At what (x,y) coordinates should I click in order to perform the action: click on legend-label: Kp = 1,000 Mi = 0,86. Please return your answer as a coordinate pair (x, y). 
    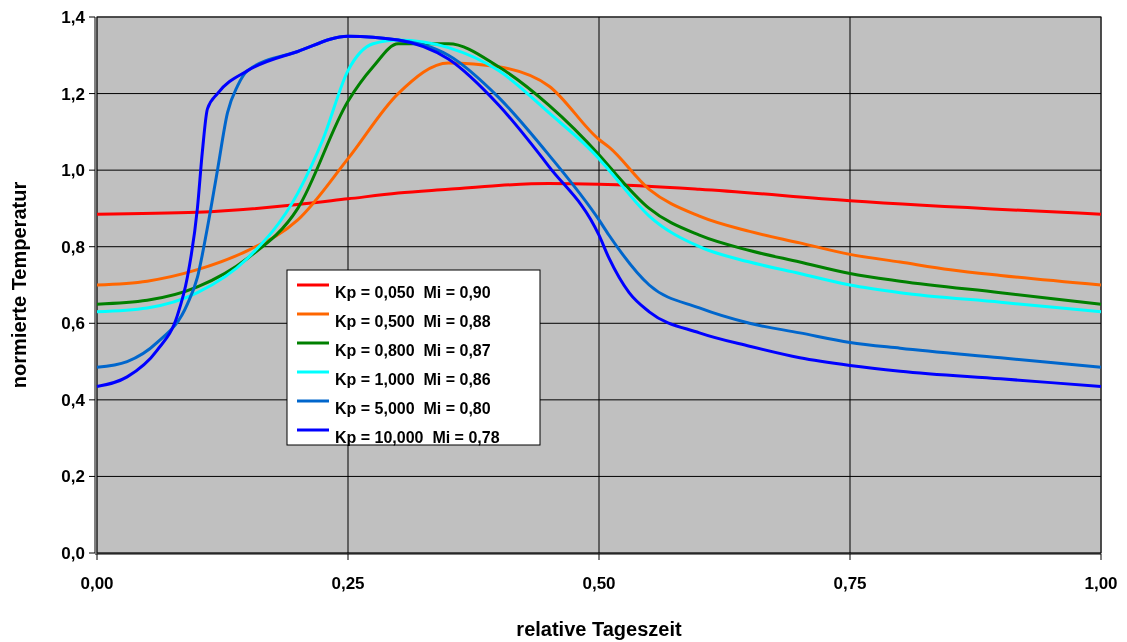
    Looking at the image, I should click on (413, 379).